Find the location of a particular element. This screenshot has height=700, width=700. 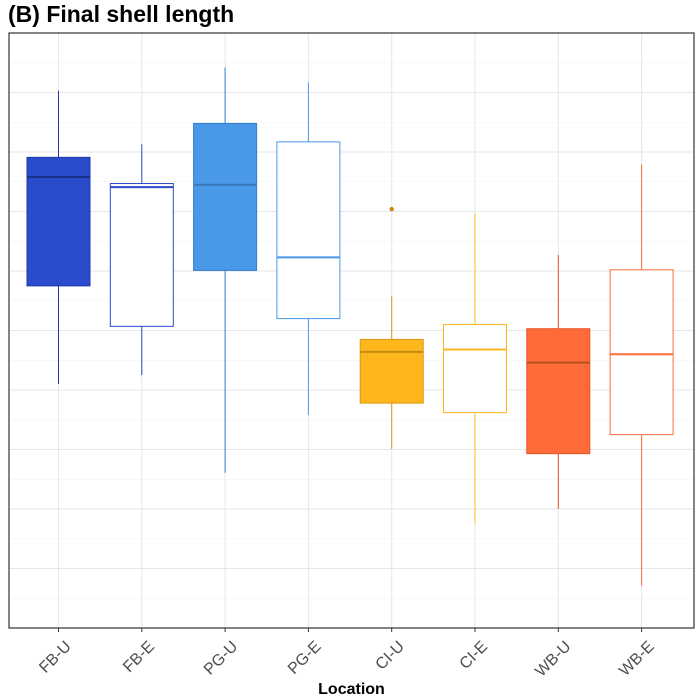

x-tick-label: CI-E is located at coordinates (474, 655).